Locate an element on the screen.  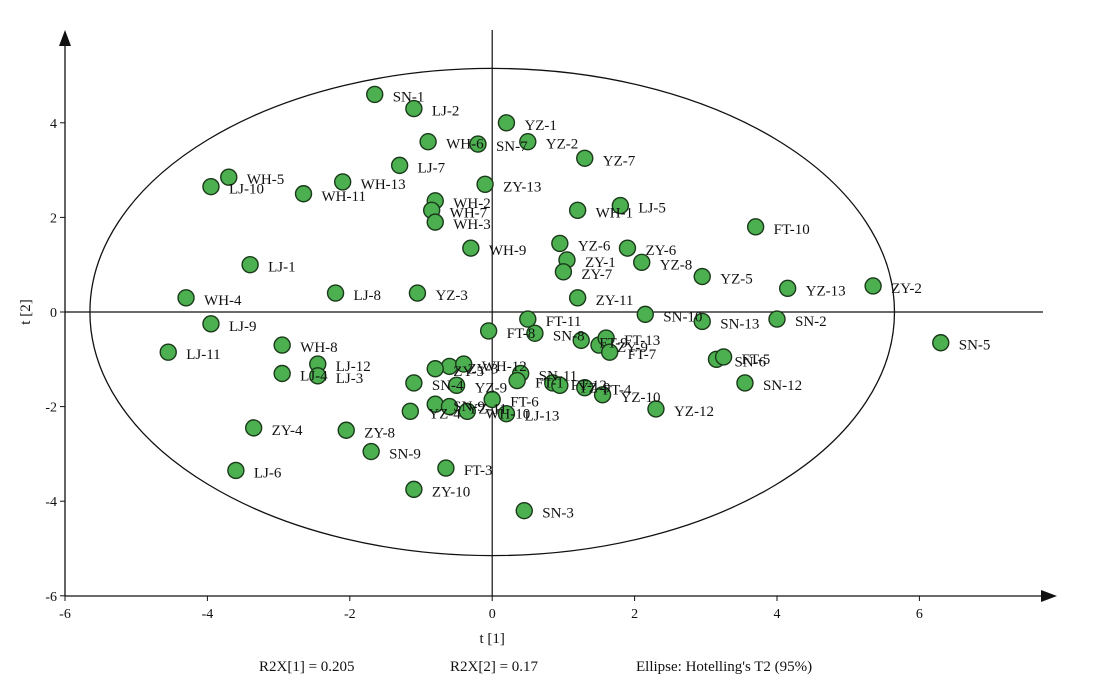
point-label: SN-7 is located at coordinates (512, 147).